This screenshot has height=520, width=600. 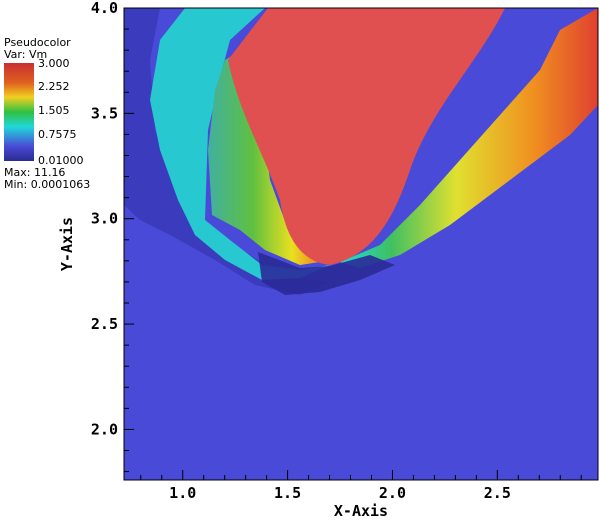 I want to click on y-tick-label: 3.5, so click(x=104, y=113).